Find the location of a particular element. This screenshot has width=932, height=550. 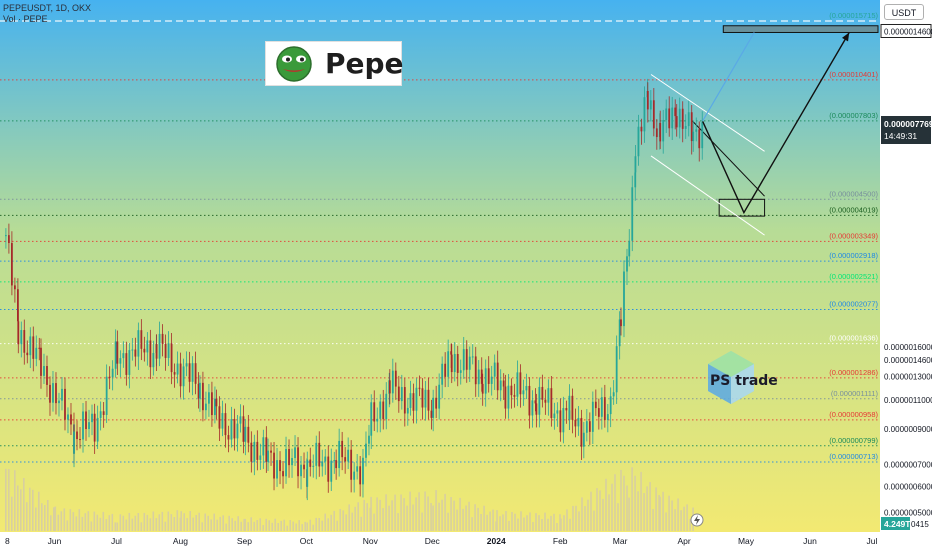

time-tick-label: Sep is located at coordinates (244, 541).